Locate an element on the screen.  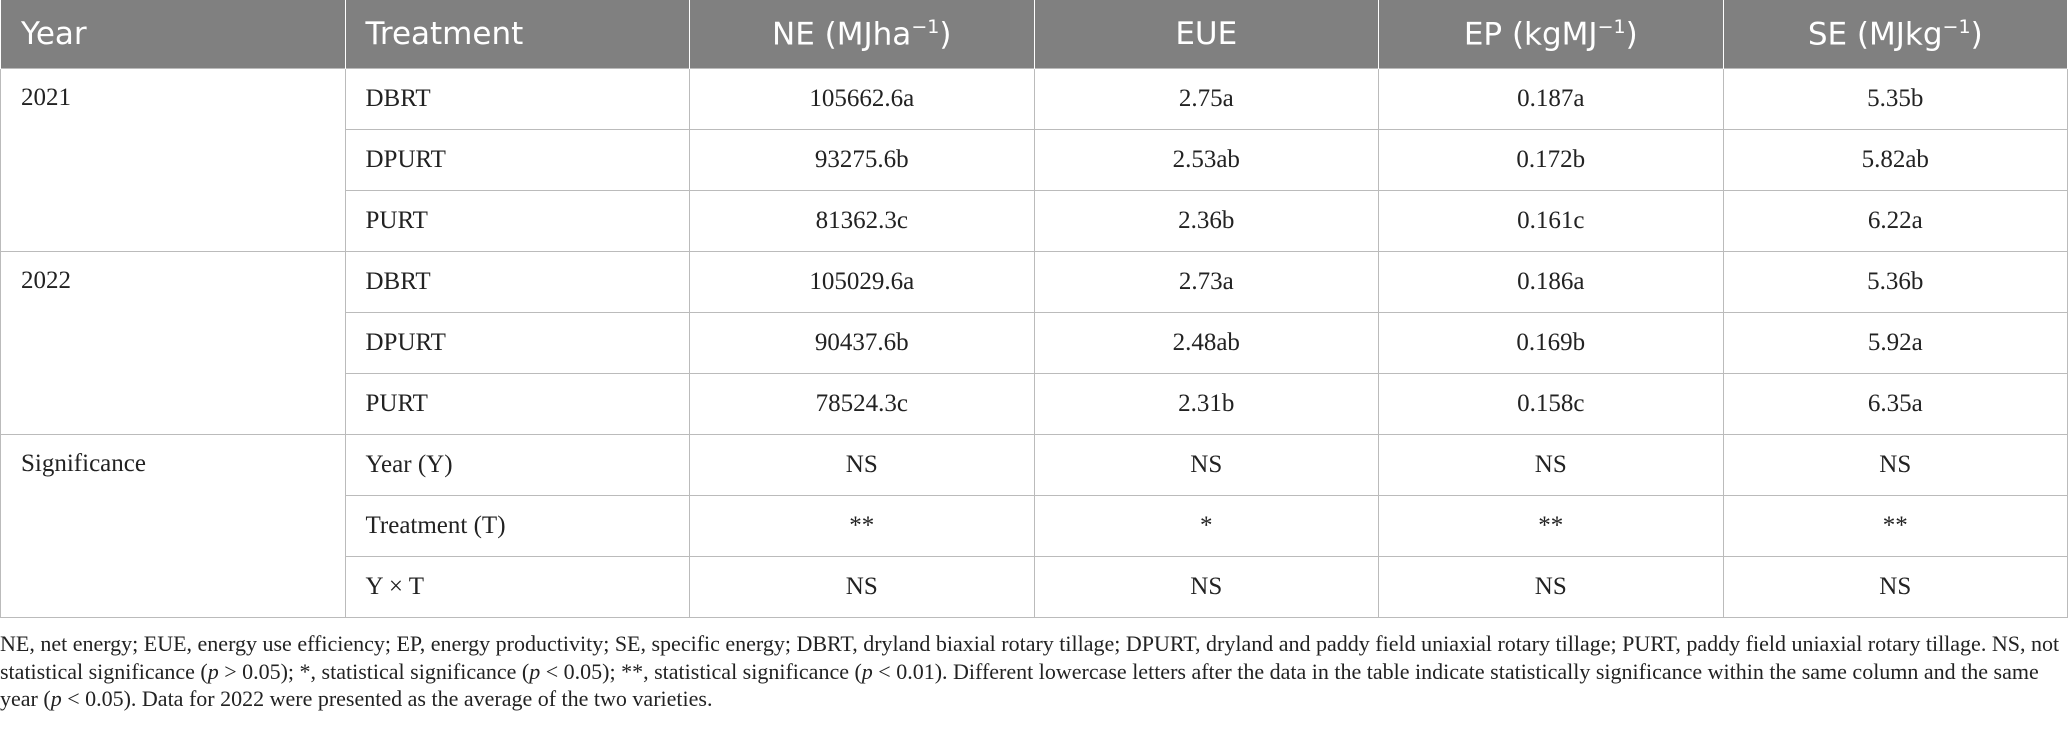
table-row: PURT 78524.3c 2.31b 0.158c 6.35a is located at coordinates (1034, 404).